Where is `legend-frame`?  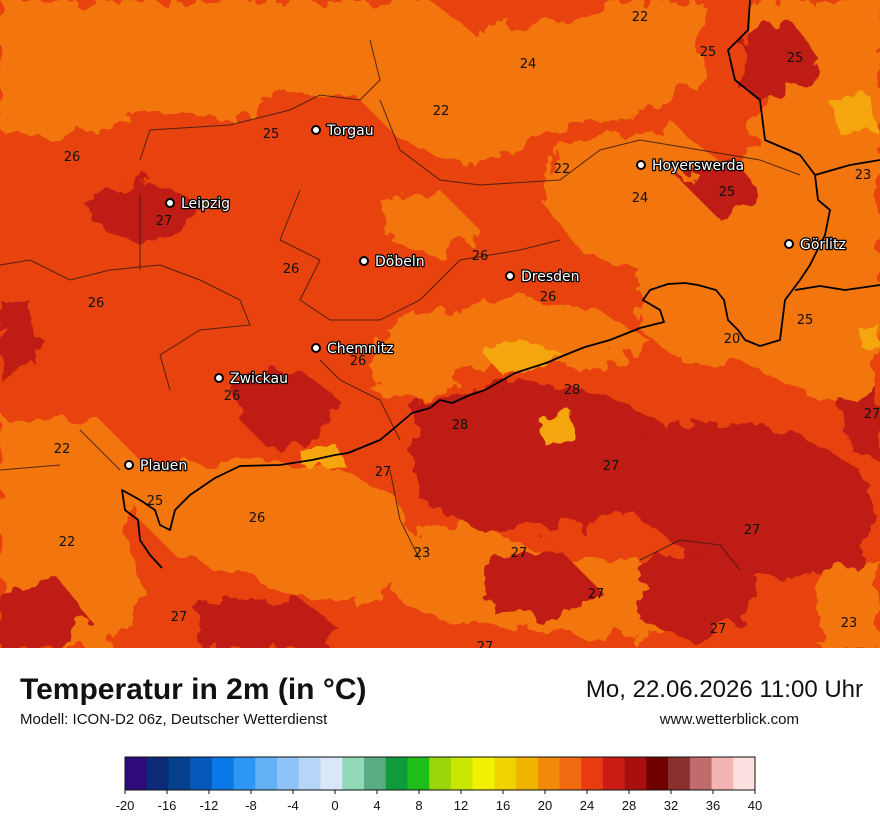
legend-frame is located at coordinates (440, 773).